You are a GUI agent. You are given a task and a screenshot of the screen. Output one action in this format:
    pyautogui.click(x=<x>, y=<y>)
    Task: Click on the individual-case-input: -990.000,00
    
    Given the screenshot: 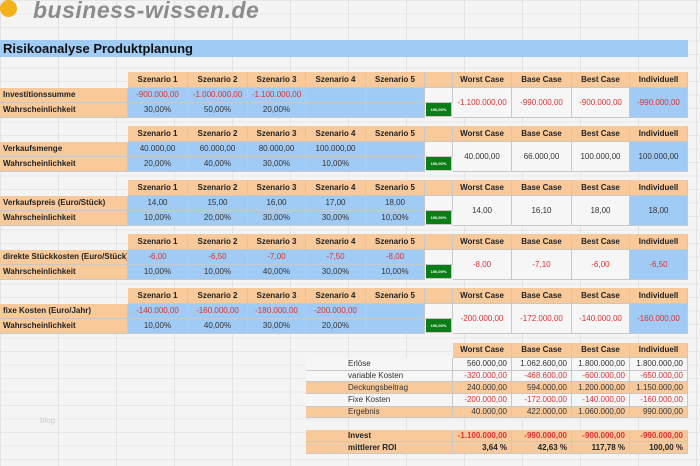 What is the action you would take?
    pyautogui.click(x=659, y=103)
    